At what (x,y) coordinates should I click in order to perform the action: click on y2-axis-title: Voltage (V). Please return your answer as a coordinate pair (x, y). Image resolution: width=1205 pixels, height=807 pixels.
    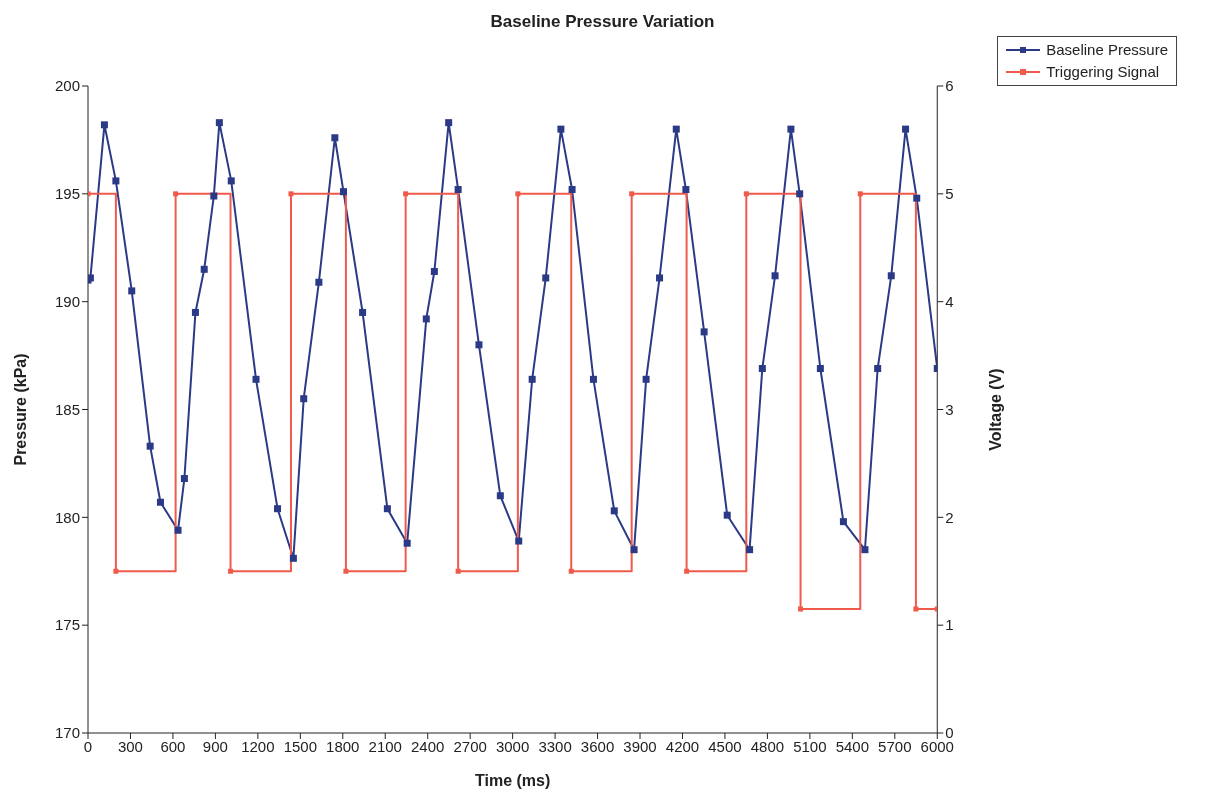
    Looking at the image, I should click on (995, 409).